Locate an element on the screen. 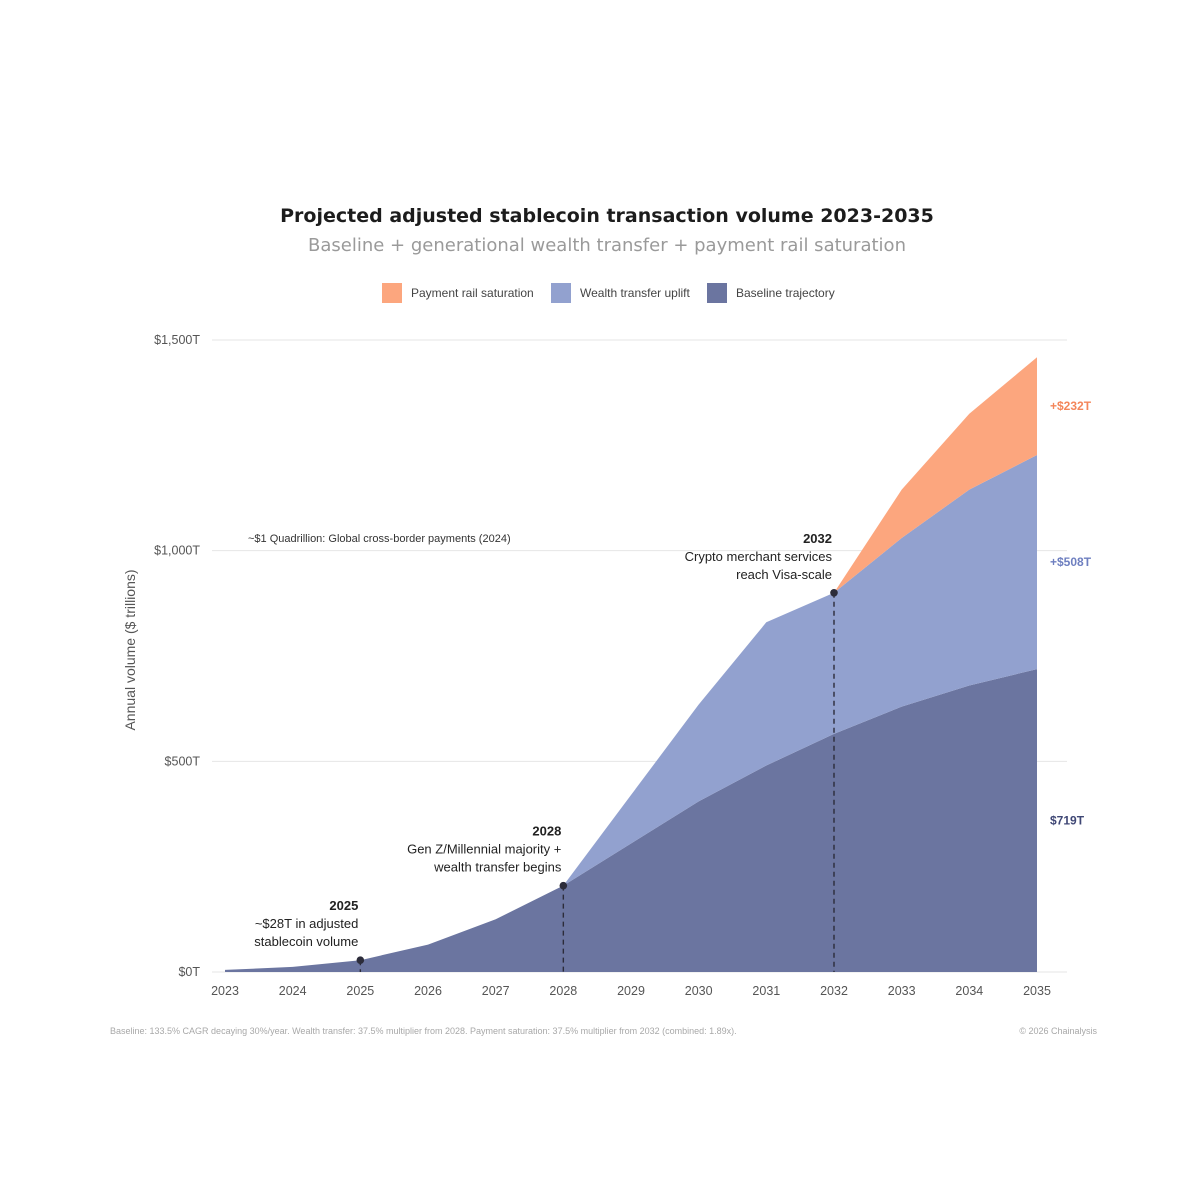 This screenshot has height=1200, width=1200. x-tick-label: 2033 is located at coordinates (902, 991).